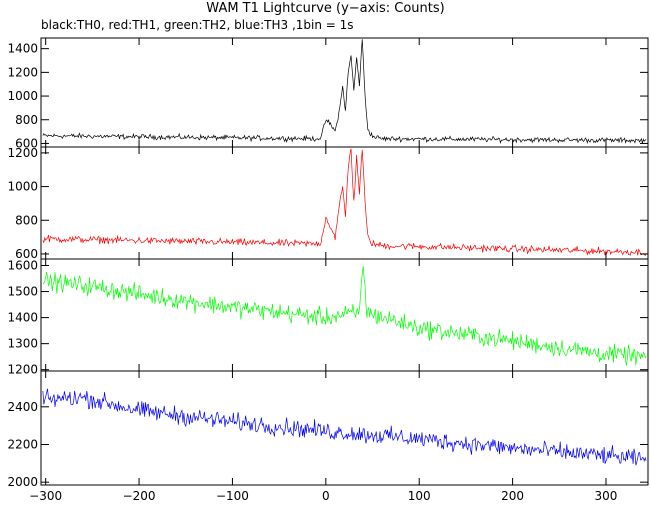 The height and width of the screenshot is (505, 651). Describe the element at coordinates (326, 496) in the screenshot. I see `x-tick-label: 0` at that location.